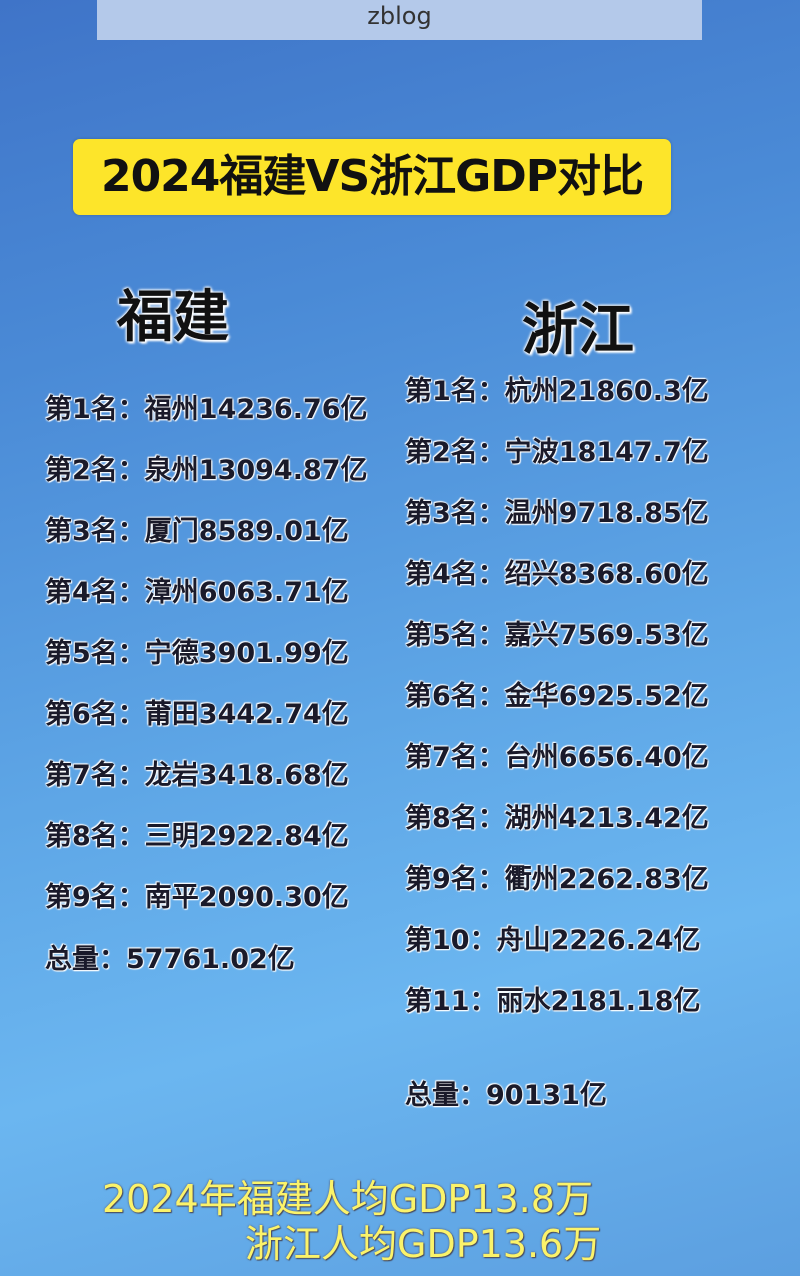 This screenshot has height=1276, width=800. I want to click on page-title: 2024福建VS浙江GDP对比, so click(372, 177).